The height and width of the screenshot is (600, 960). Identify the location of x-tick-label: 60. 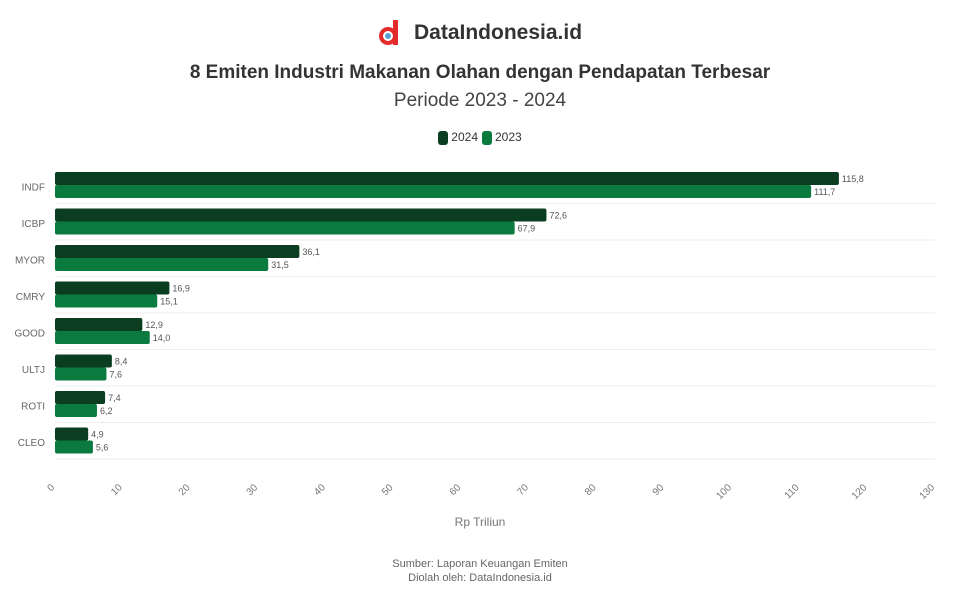
(456, 490).